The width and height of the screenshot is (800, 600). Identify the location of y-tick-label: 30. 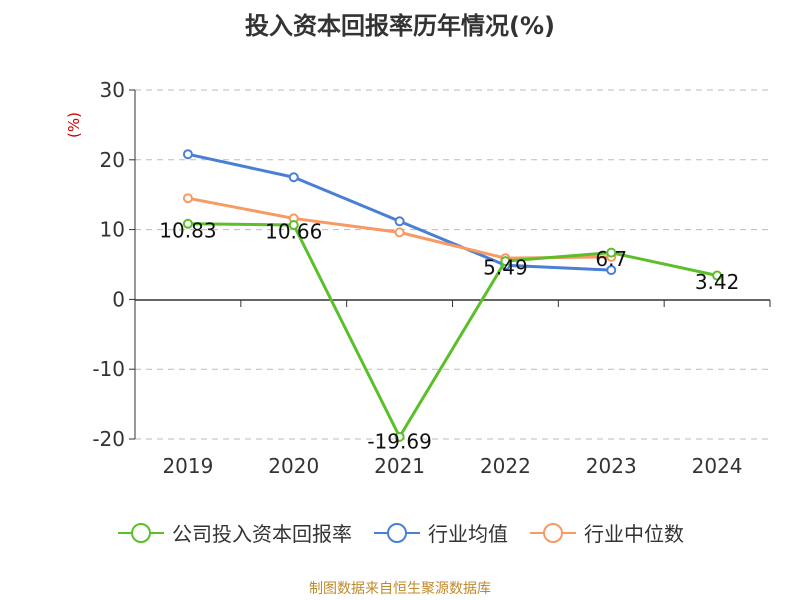
(112, 90).